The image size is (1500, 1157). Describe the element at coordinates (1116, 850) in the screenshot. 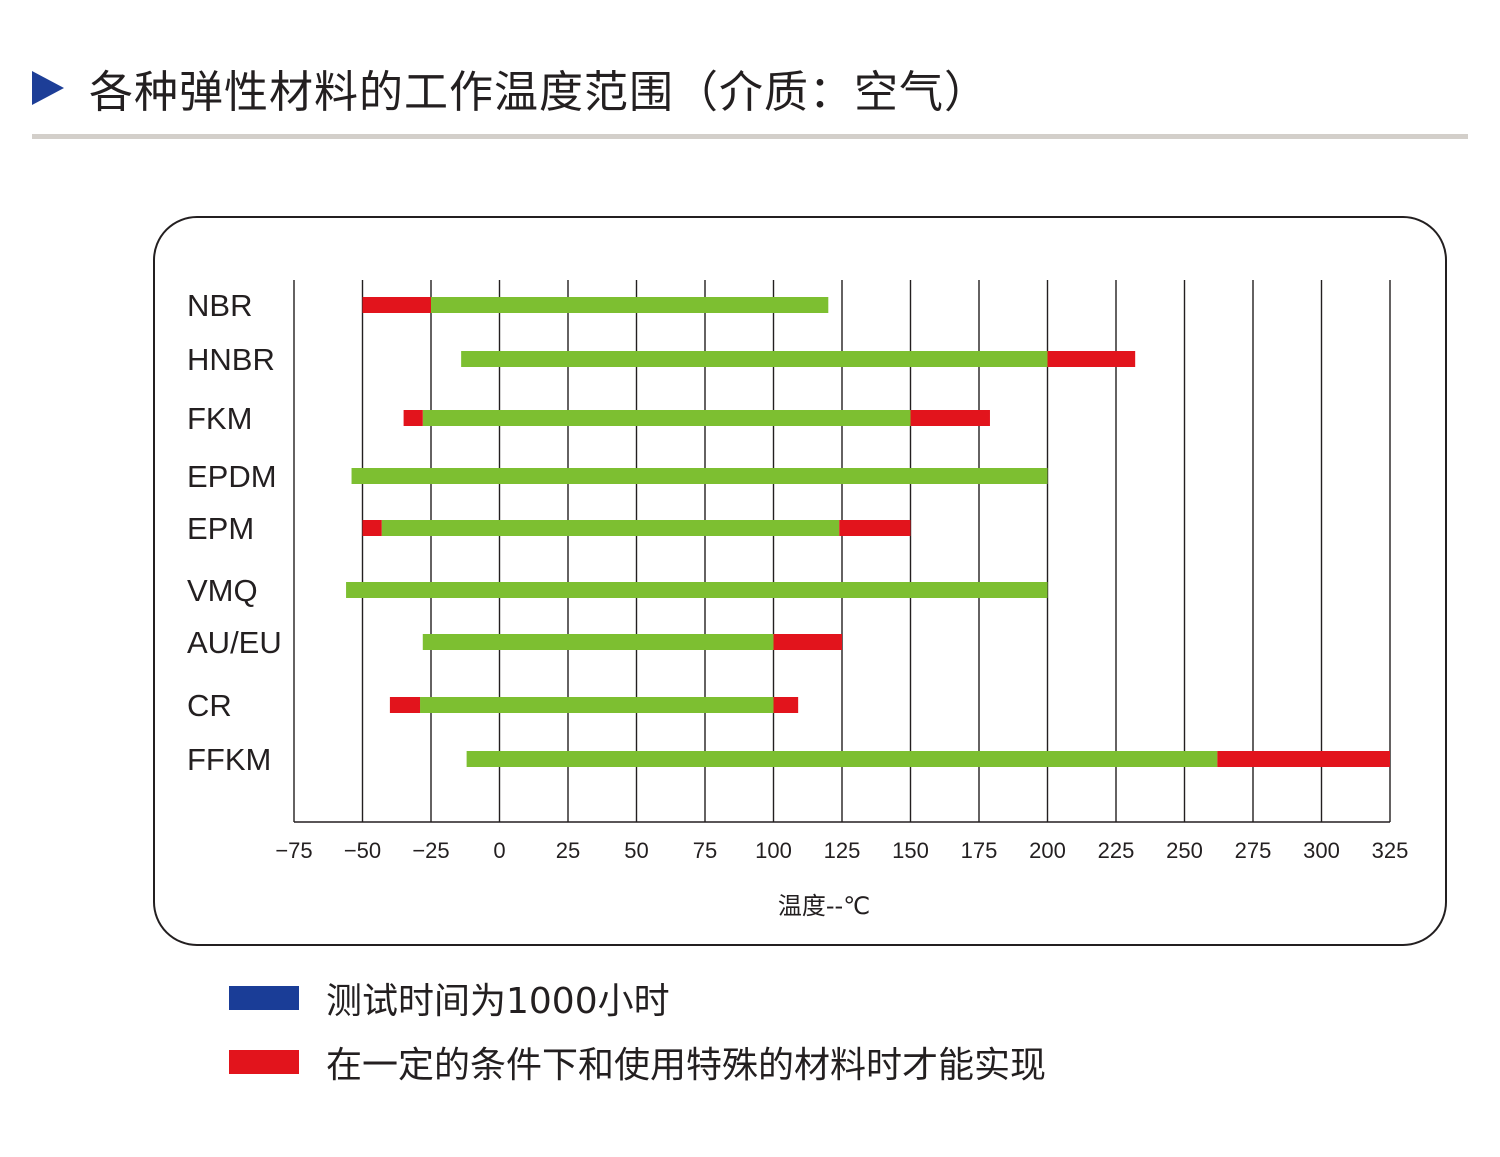

I see `x-tick-label: 225` at that location.